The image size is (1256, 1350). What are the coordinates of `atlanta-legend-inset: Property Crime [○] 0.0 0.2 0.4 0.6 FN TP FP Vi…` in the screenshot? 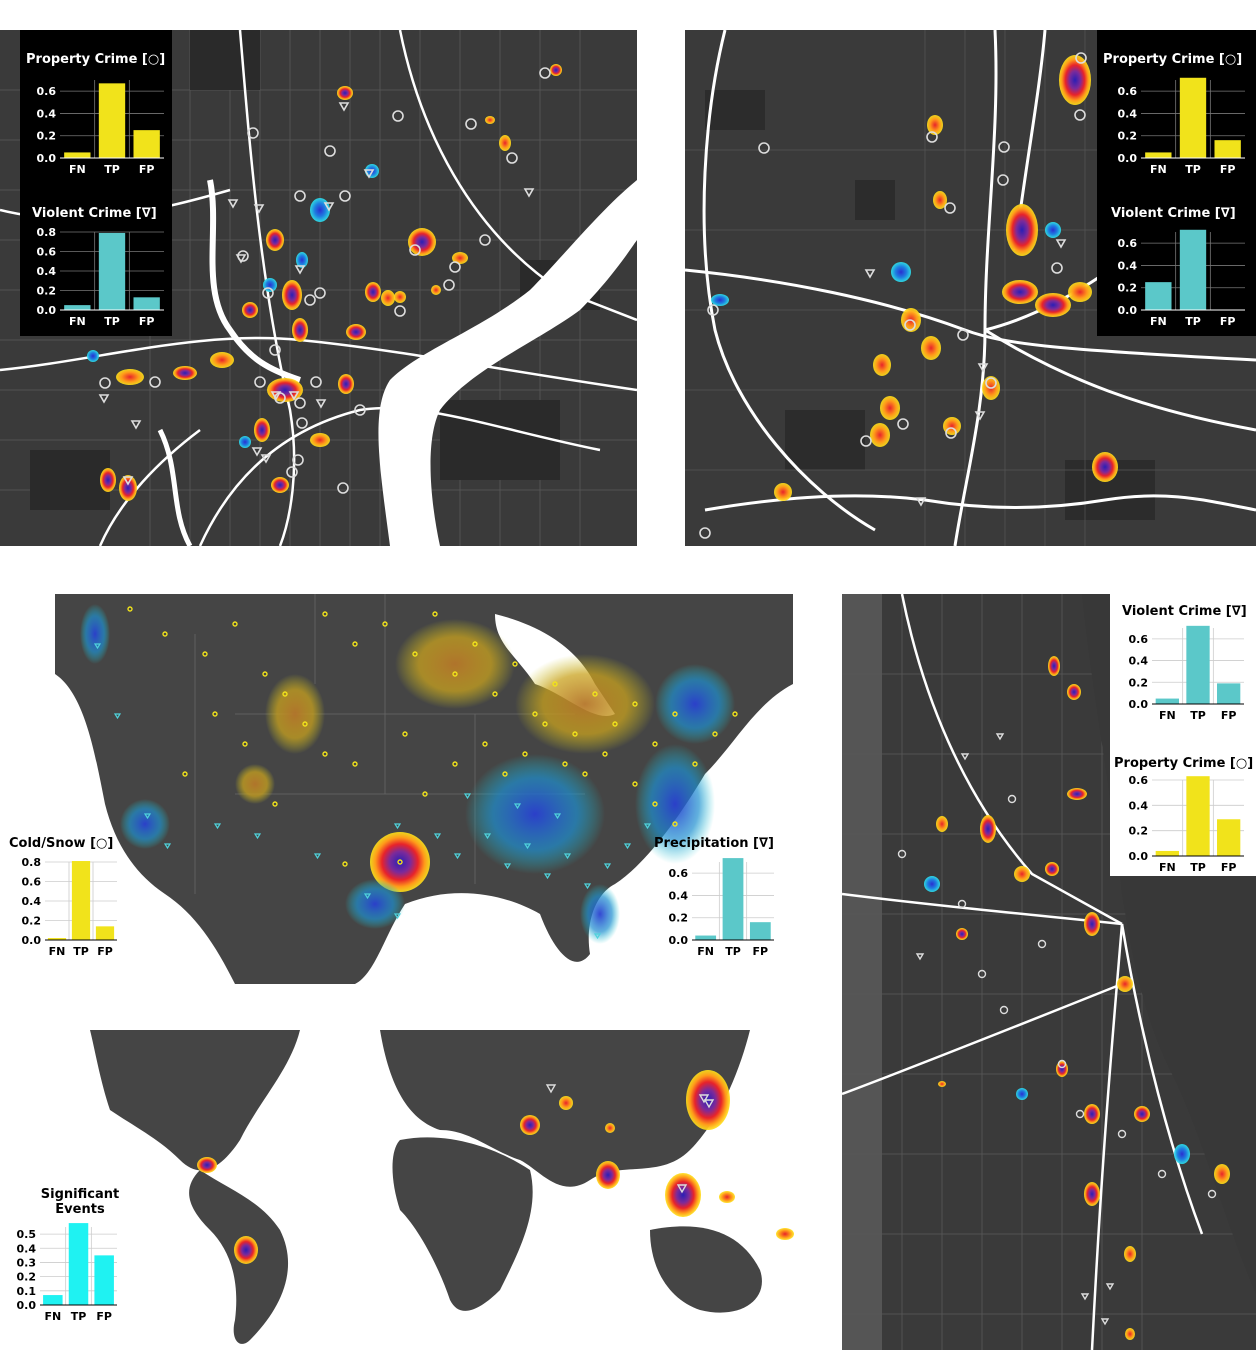 It's located at (1176, 183).